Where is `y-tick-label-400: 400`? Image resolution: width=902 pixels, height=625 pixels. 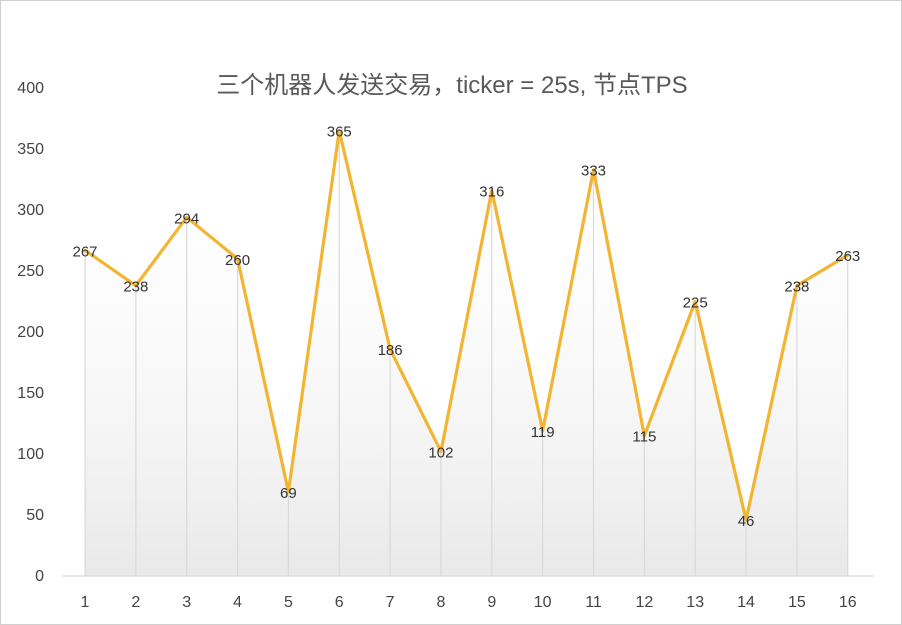 y-tick-label-400: 400 is located at coordinates (30, 88).